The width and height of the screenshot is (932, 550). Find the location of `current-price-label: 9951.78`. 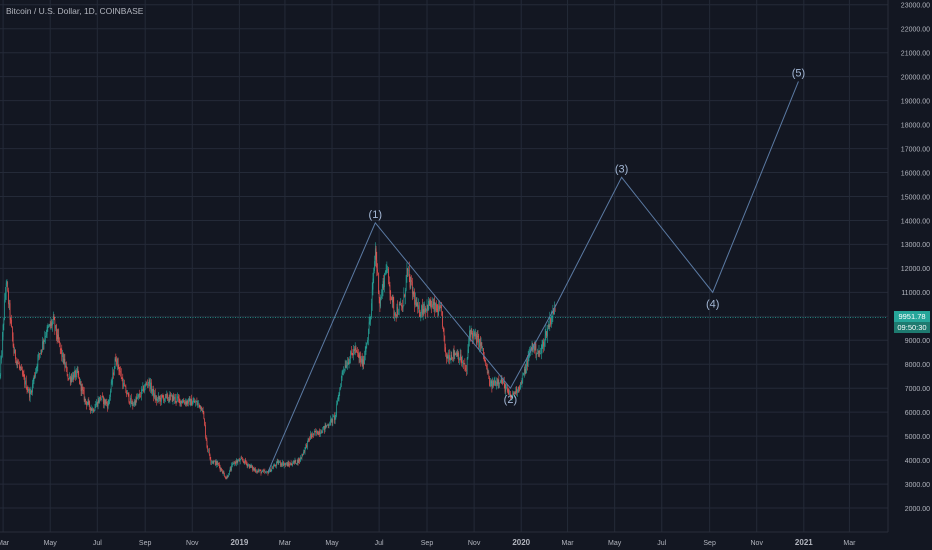

current-price-label: 9951.78 is located at coordinates (912, 317).